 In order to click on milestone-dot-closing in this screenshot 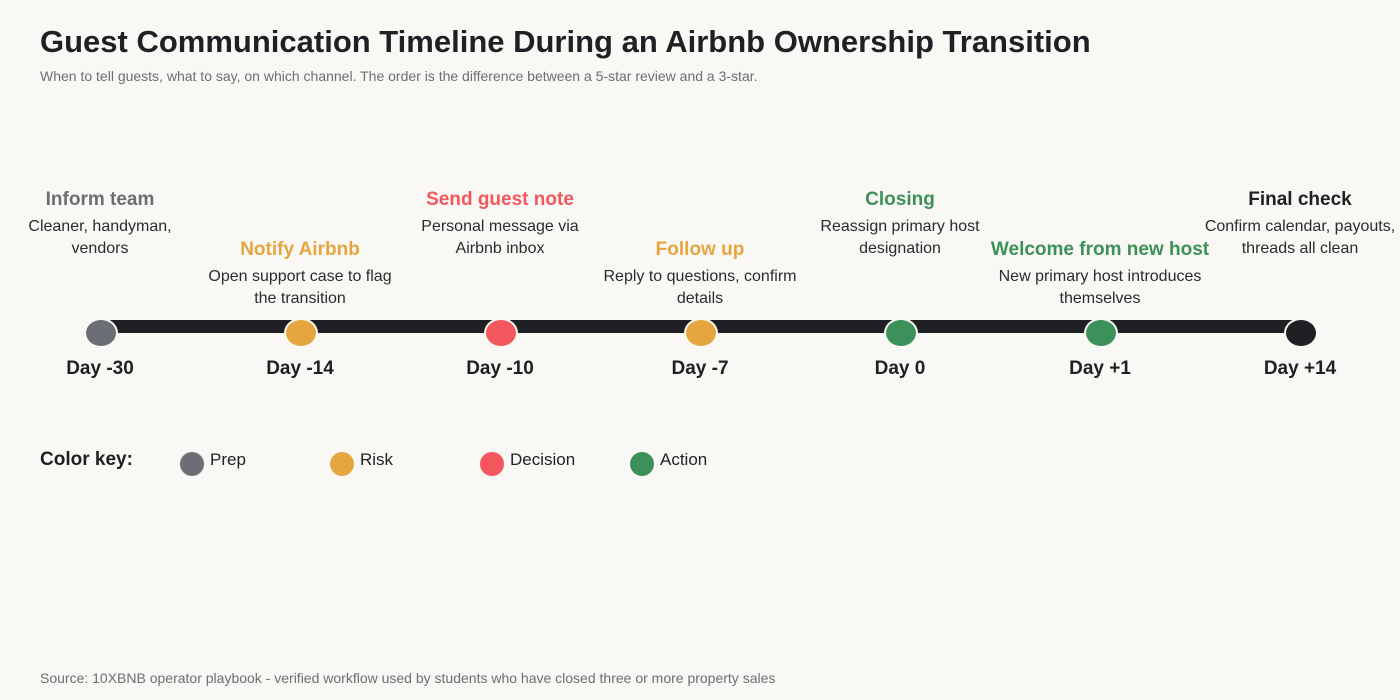, I will do `click(901, 333)`.